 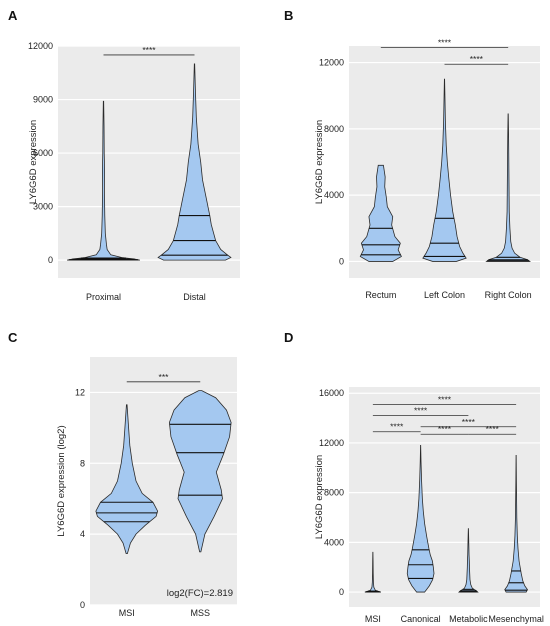 What do you see at coordinates (380, 213) in the screenshot?
I see `violin-rectum` at bounding box center [380, 213].